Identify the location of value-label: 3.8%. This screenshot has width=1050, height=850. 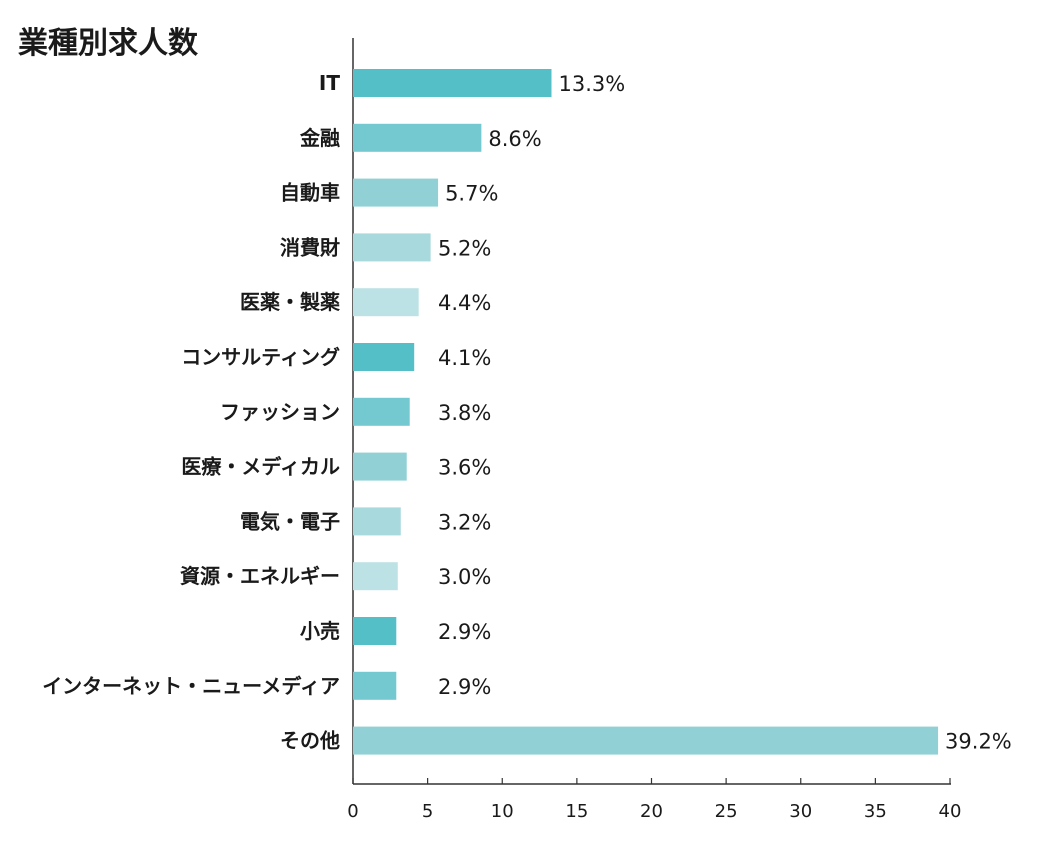
(464, 413).